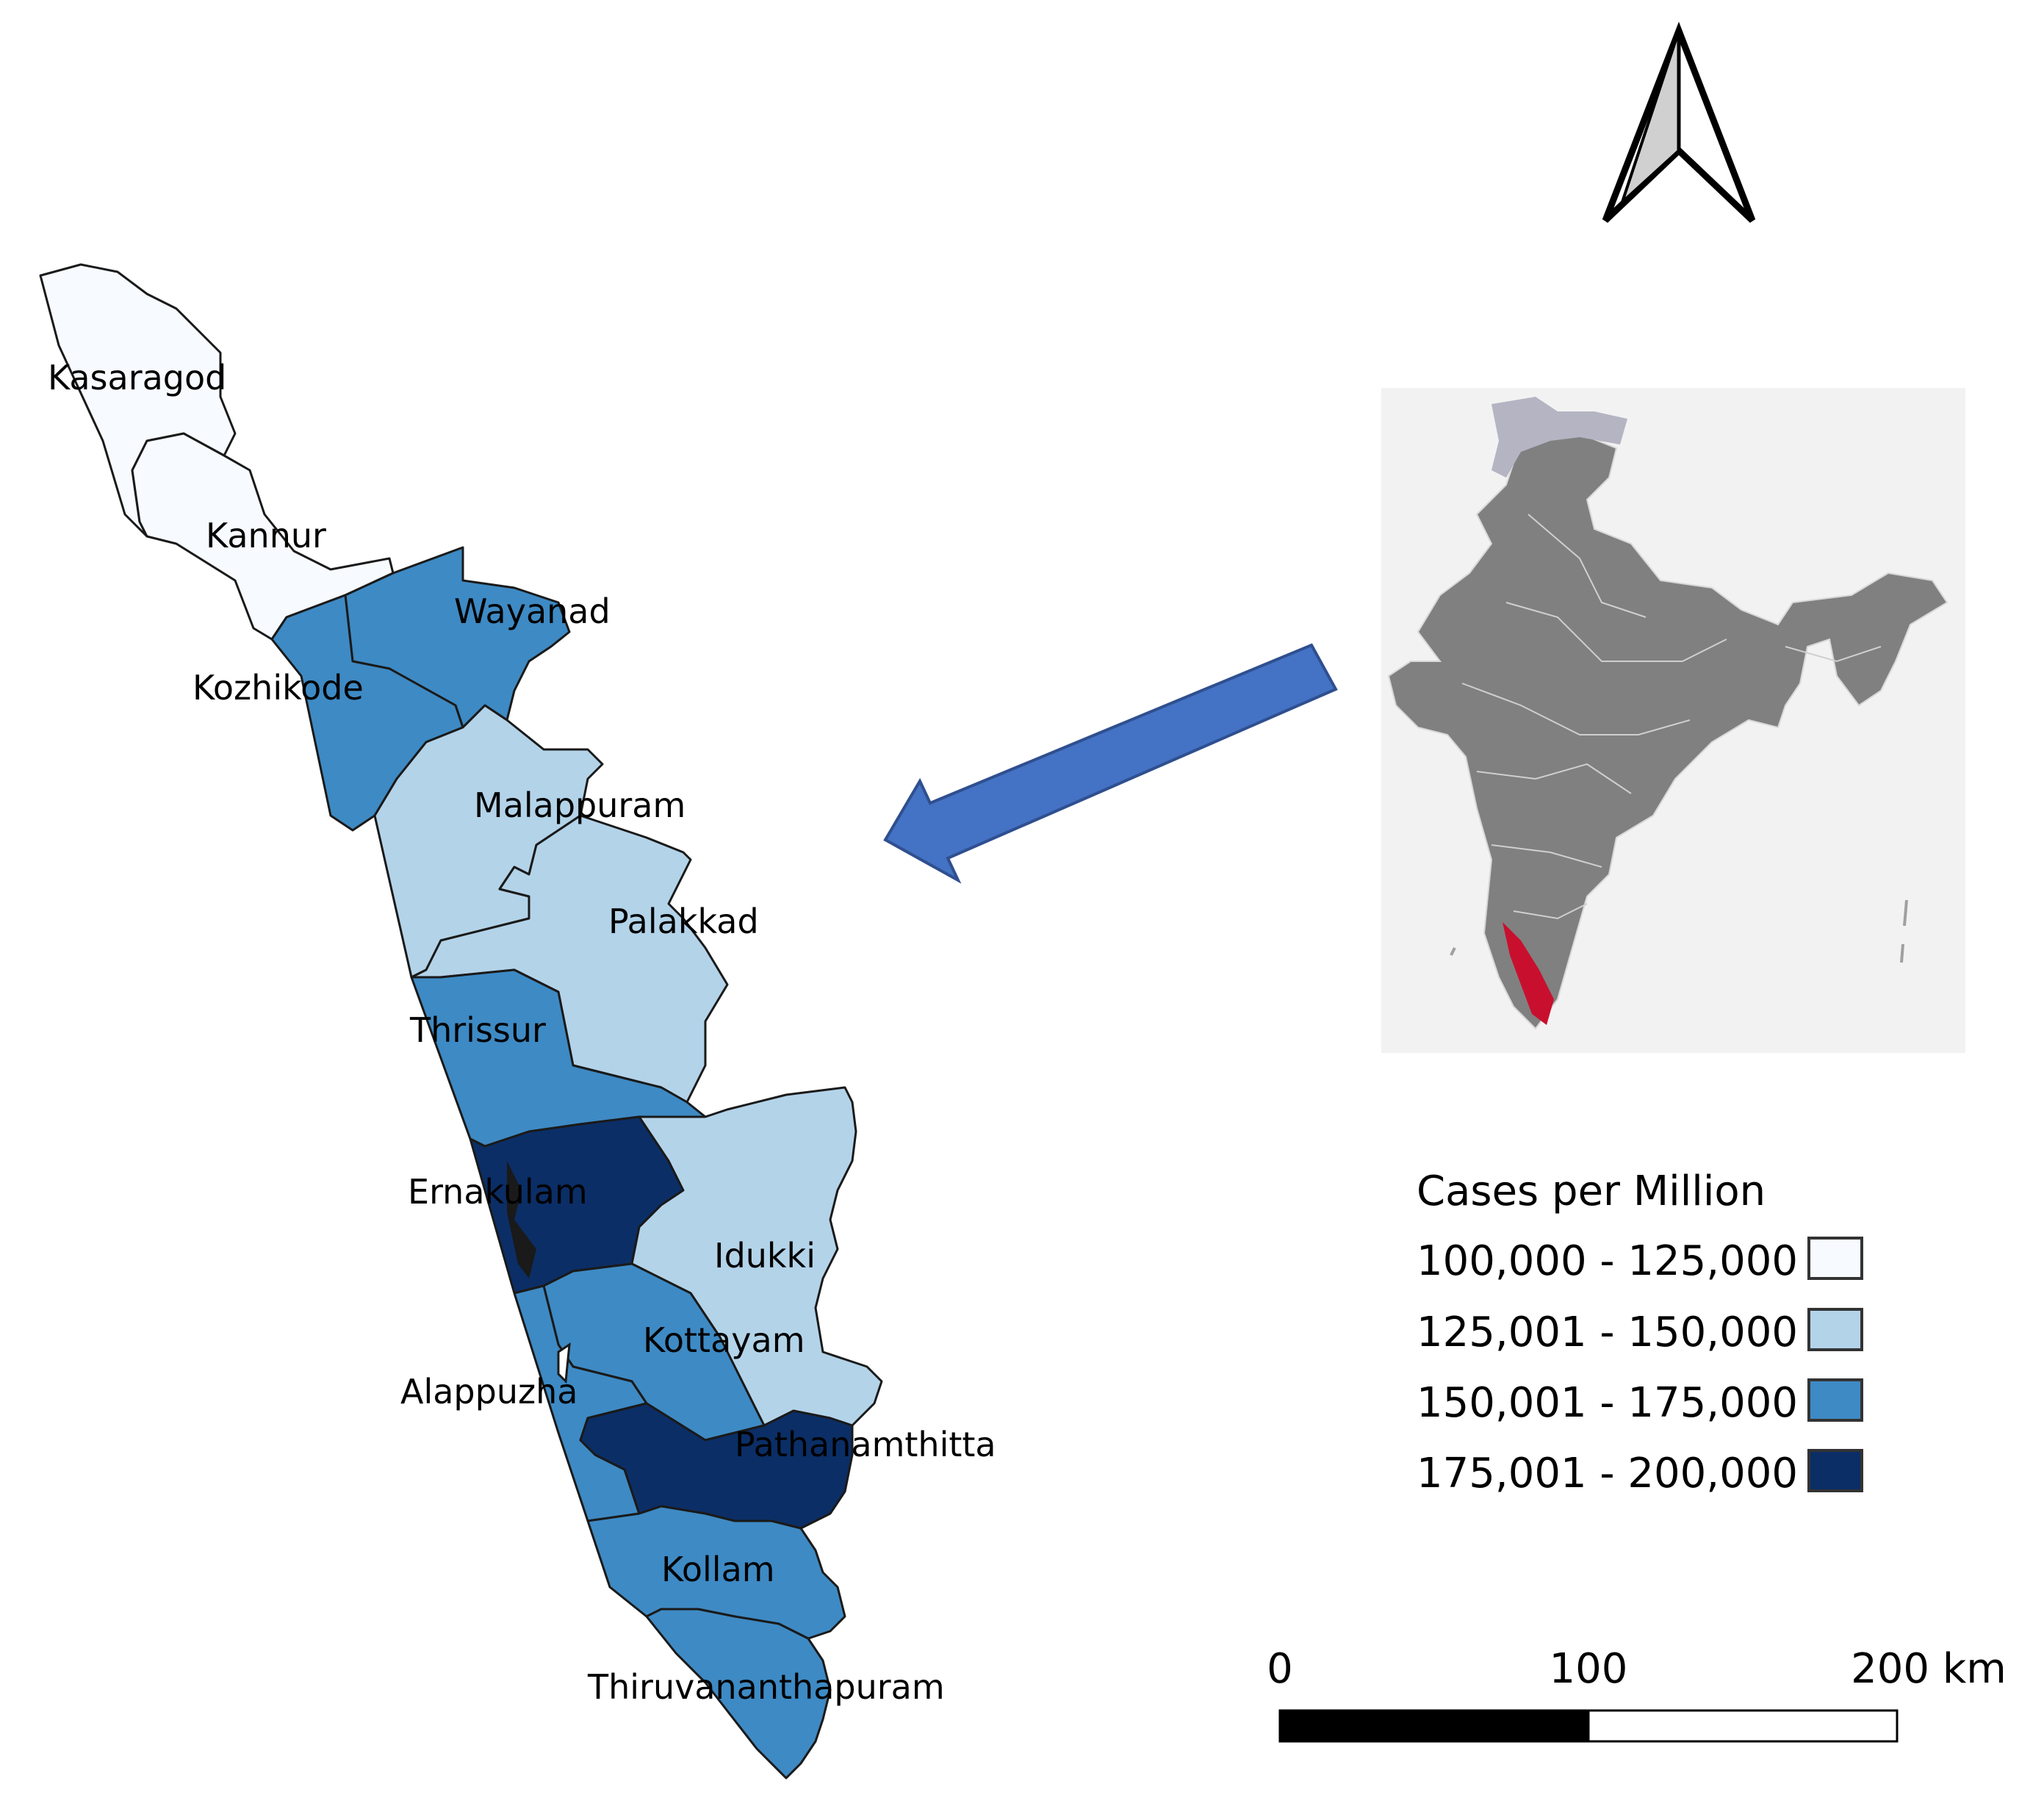  Describe the element at coordinates (579, 805) in the screenshot. I see `label-malappuram: Malappuram` at that location.